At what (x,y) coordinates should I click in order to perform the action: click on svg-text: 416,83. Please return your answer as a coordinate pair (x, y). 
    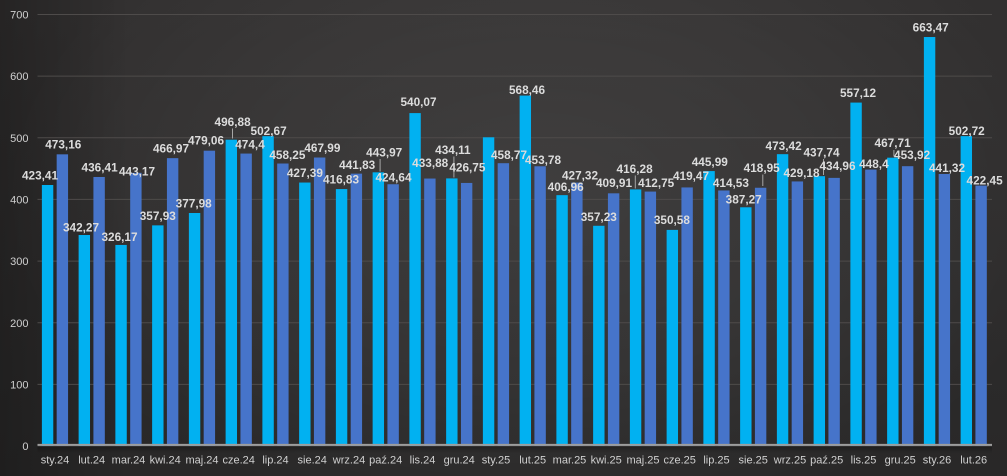
    Looking at the image, I should click on (341, 180).